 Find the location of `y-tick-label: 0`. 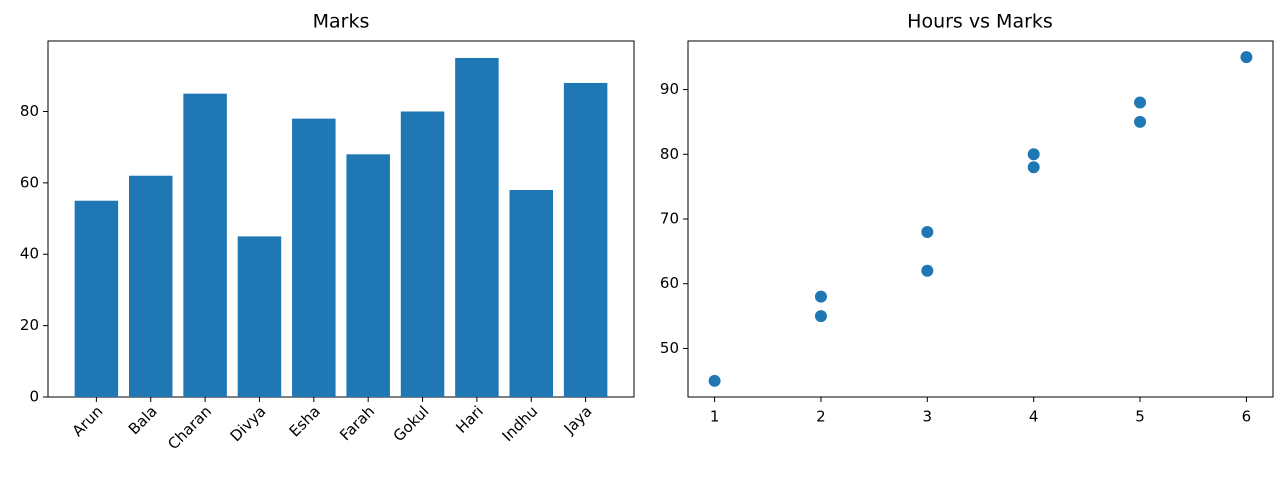

y-tick-label: 0 is located at coordinates (34, 397).